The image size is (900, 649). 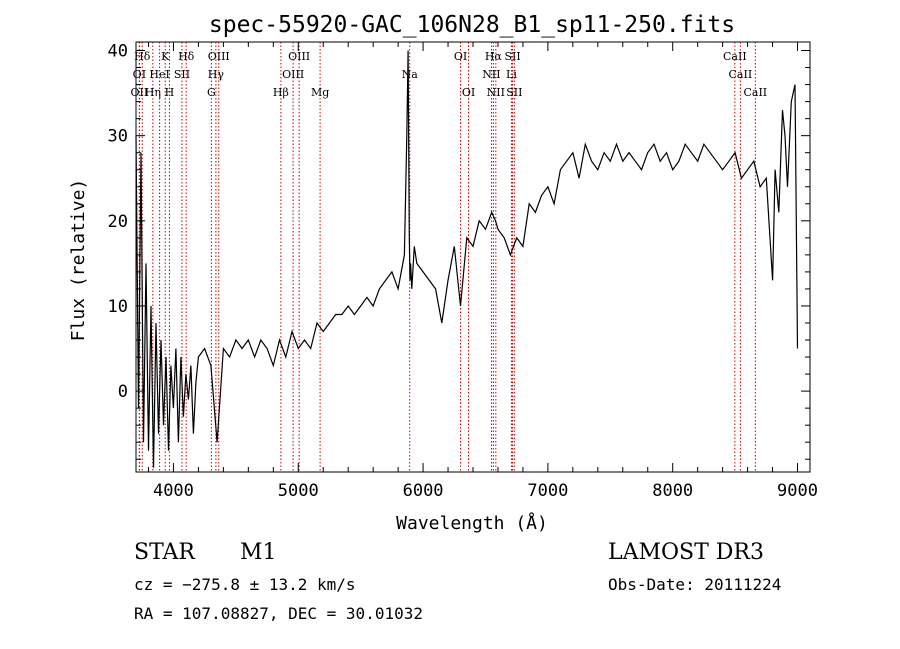 What do you see at coordinates (118, 307) in the screenshot?
I see `y-tick-label: 10` at bounding box center [118, 307].